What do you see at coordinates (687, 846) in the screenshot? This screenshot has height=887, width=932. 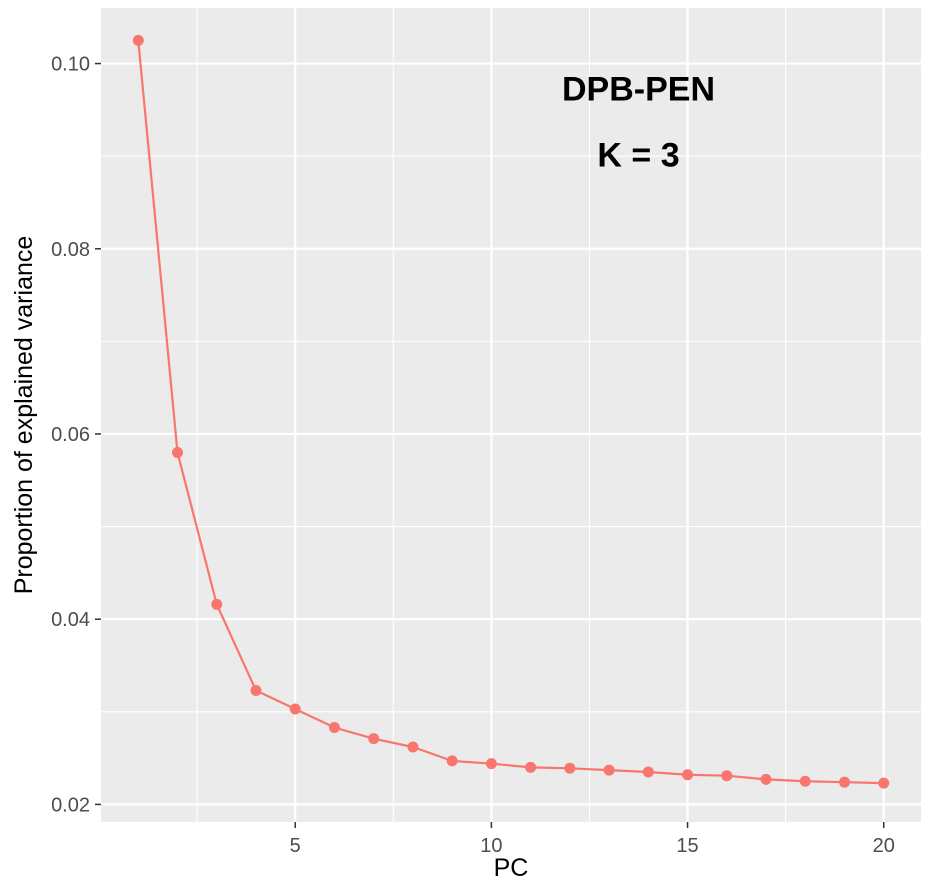 I see `x-tick-label: 15` at bounding box center [687, 846].